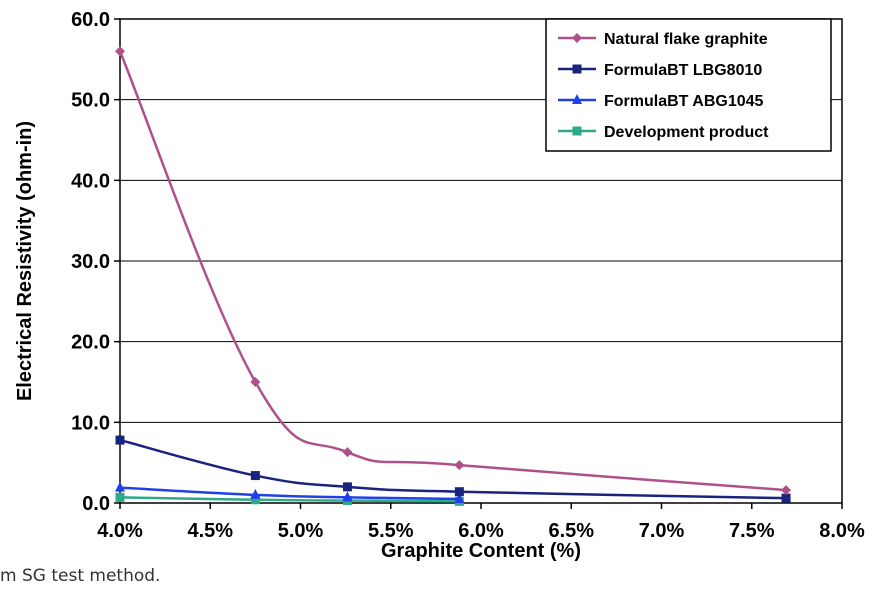 The image size is (881, 594). What do you see at coordinates (683, 70) in the screenshot?
I see `legend-label: FormulaBT LBG8010` at bounding box center [683, 70].